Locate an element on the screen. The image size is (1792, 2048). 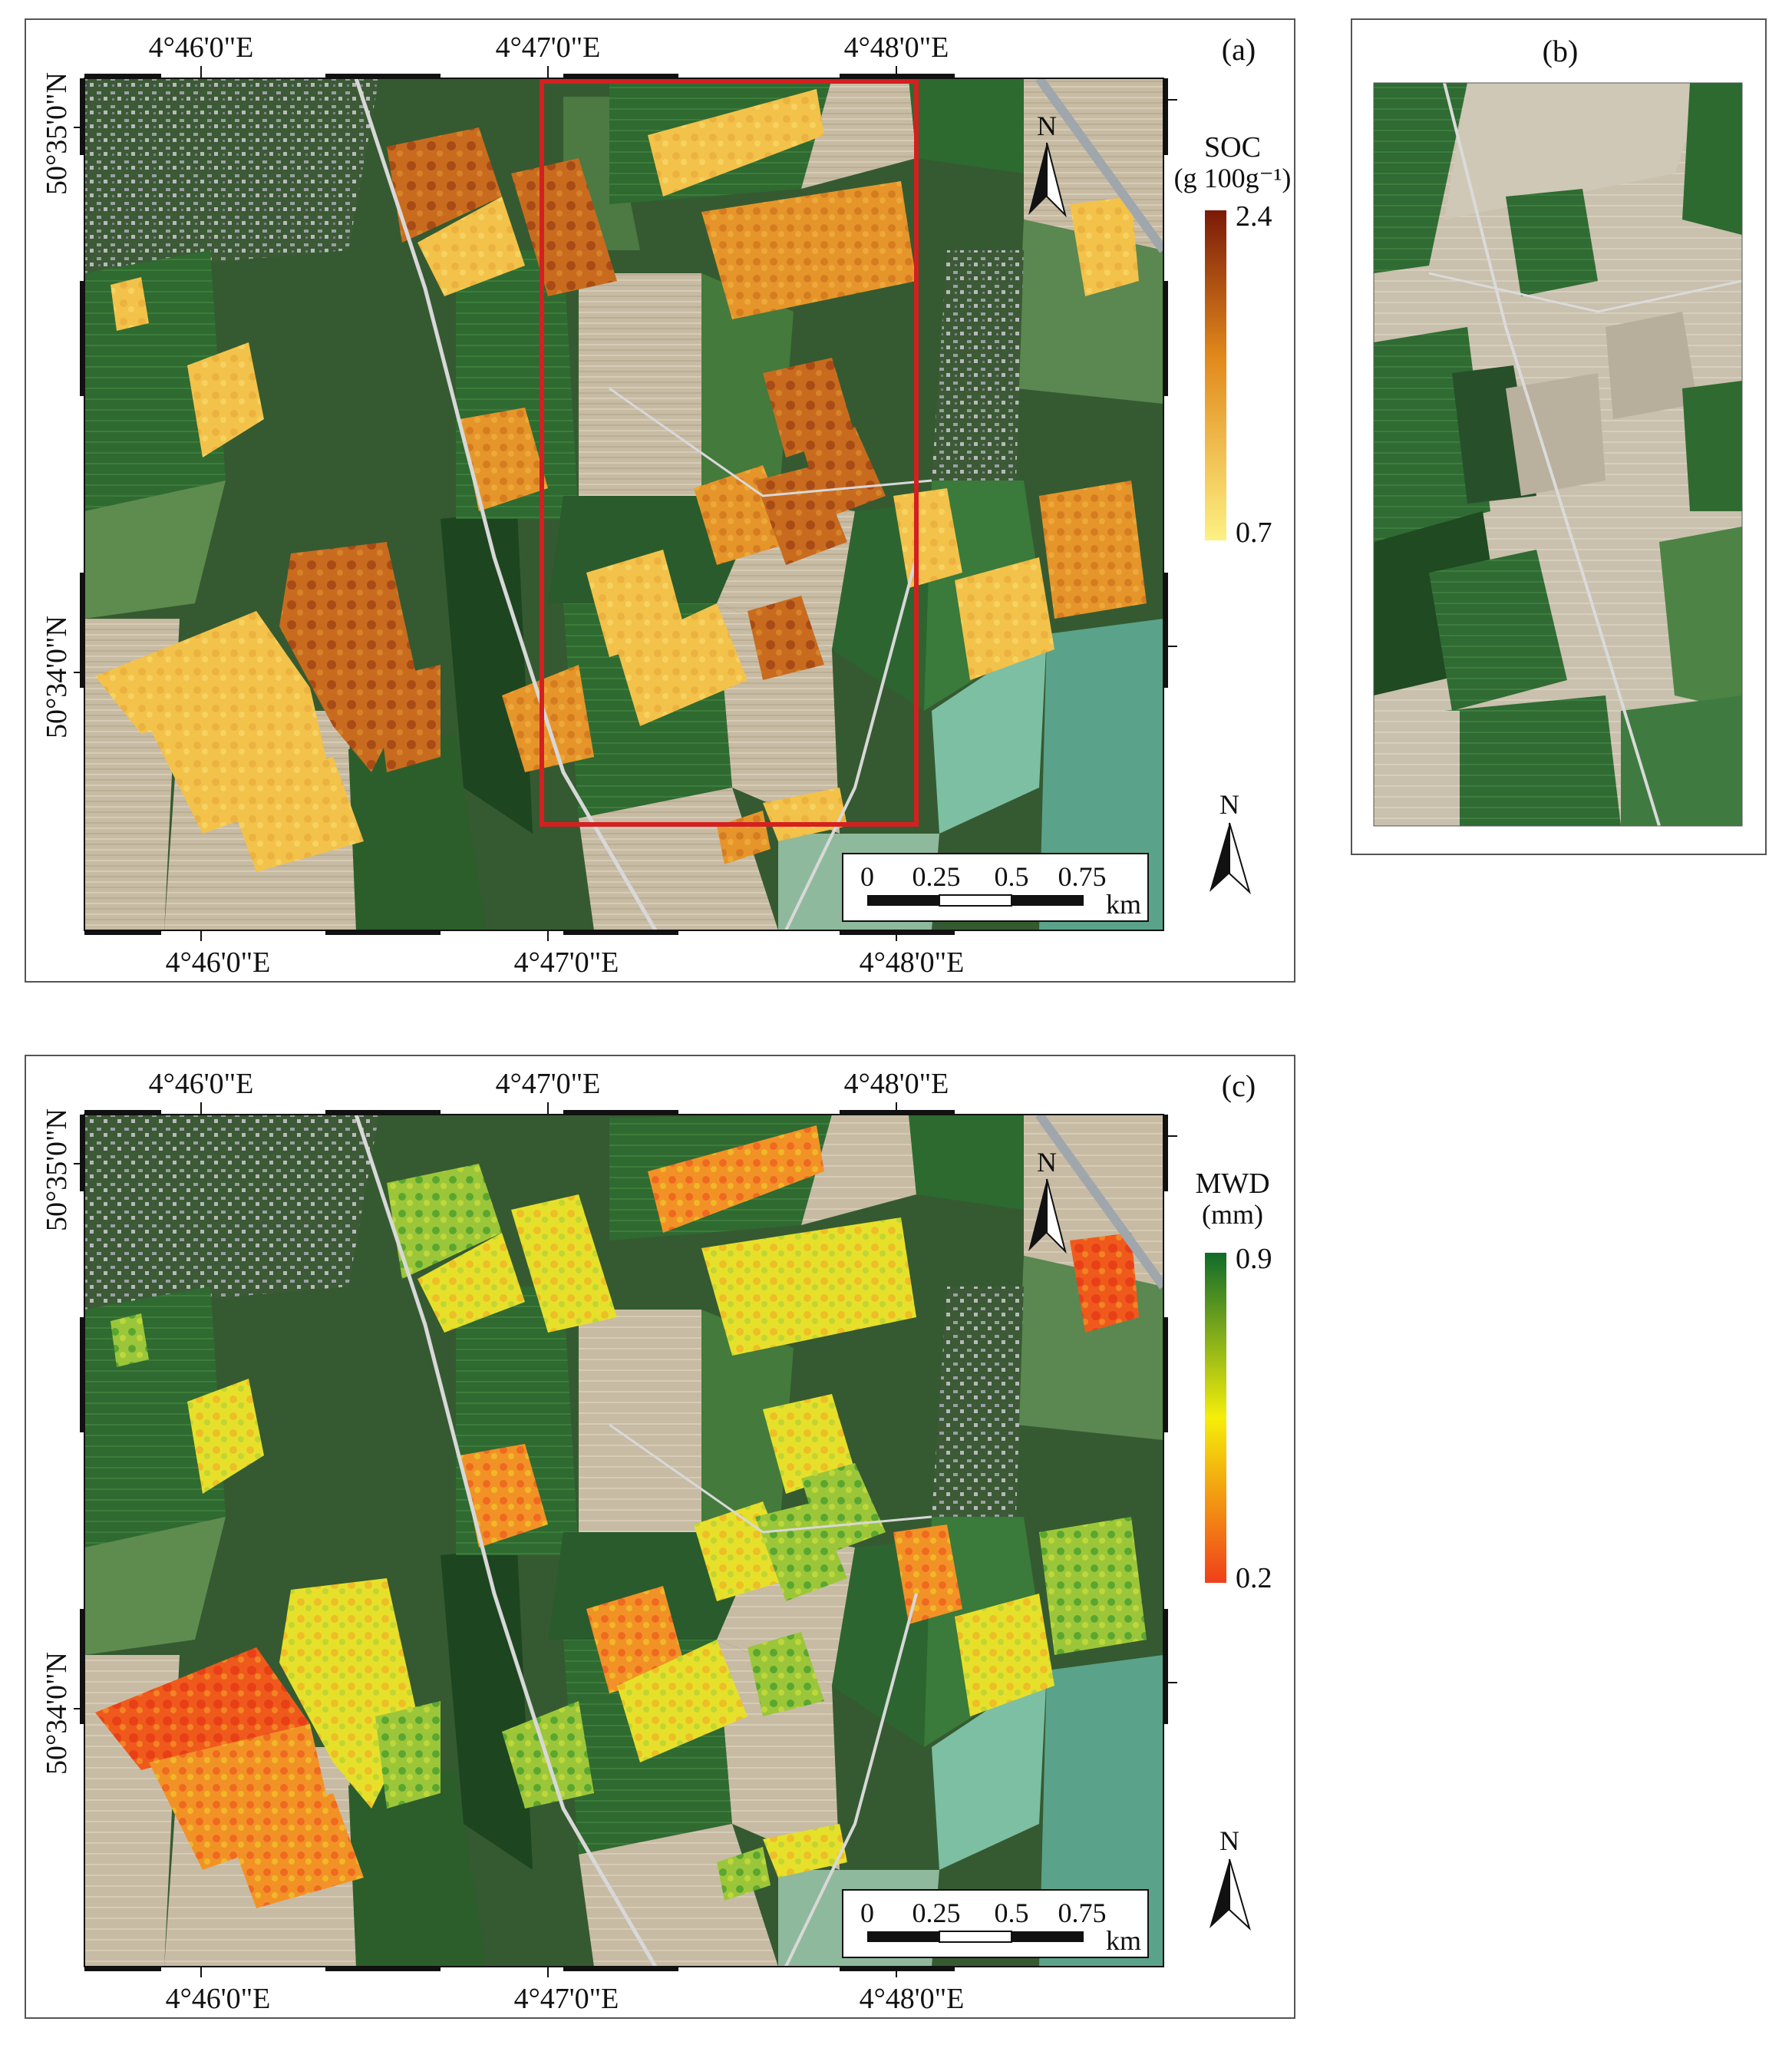
panel-b-svg: (b) is located at coordinates (1558, 430).